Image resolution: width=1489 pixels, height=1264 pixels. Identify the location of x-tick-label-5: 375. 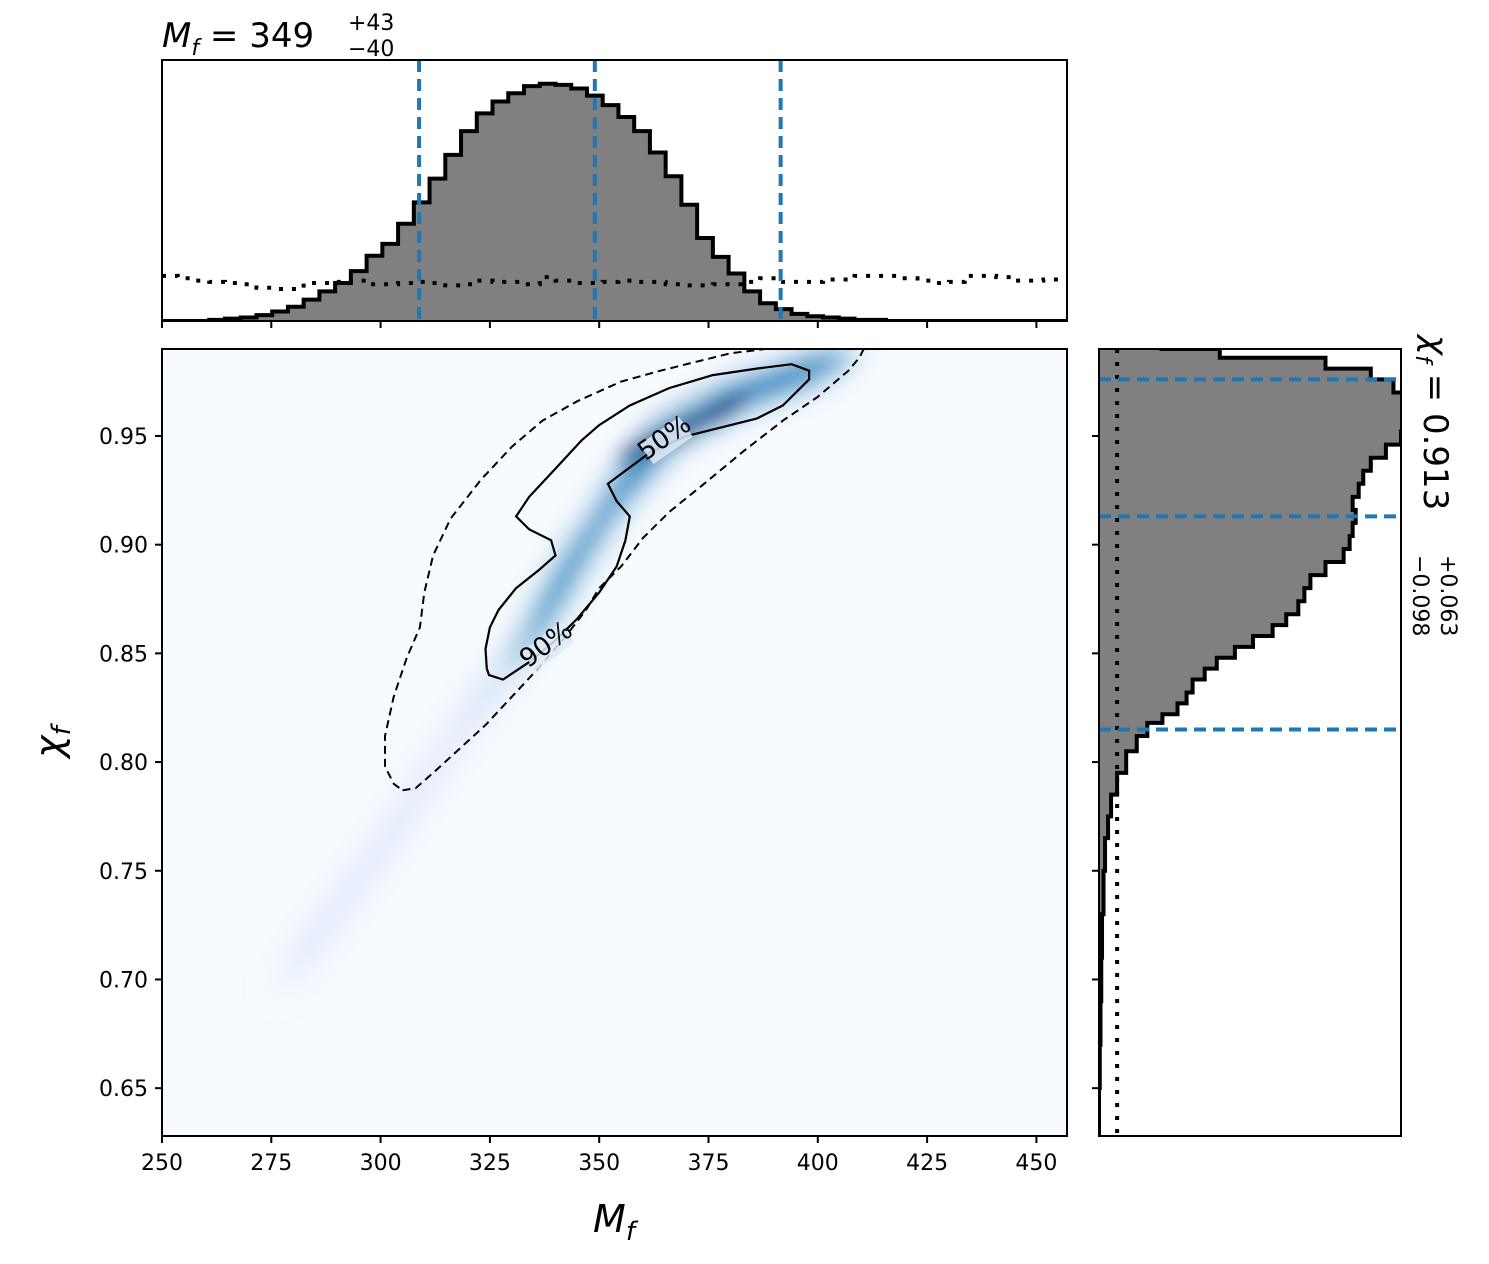
(708, 1163).